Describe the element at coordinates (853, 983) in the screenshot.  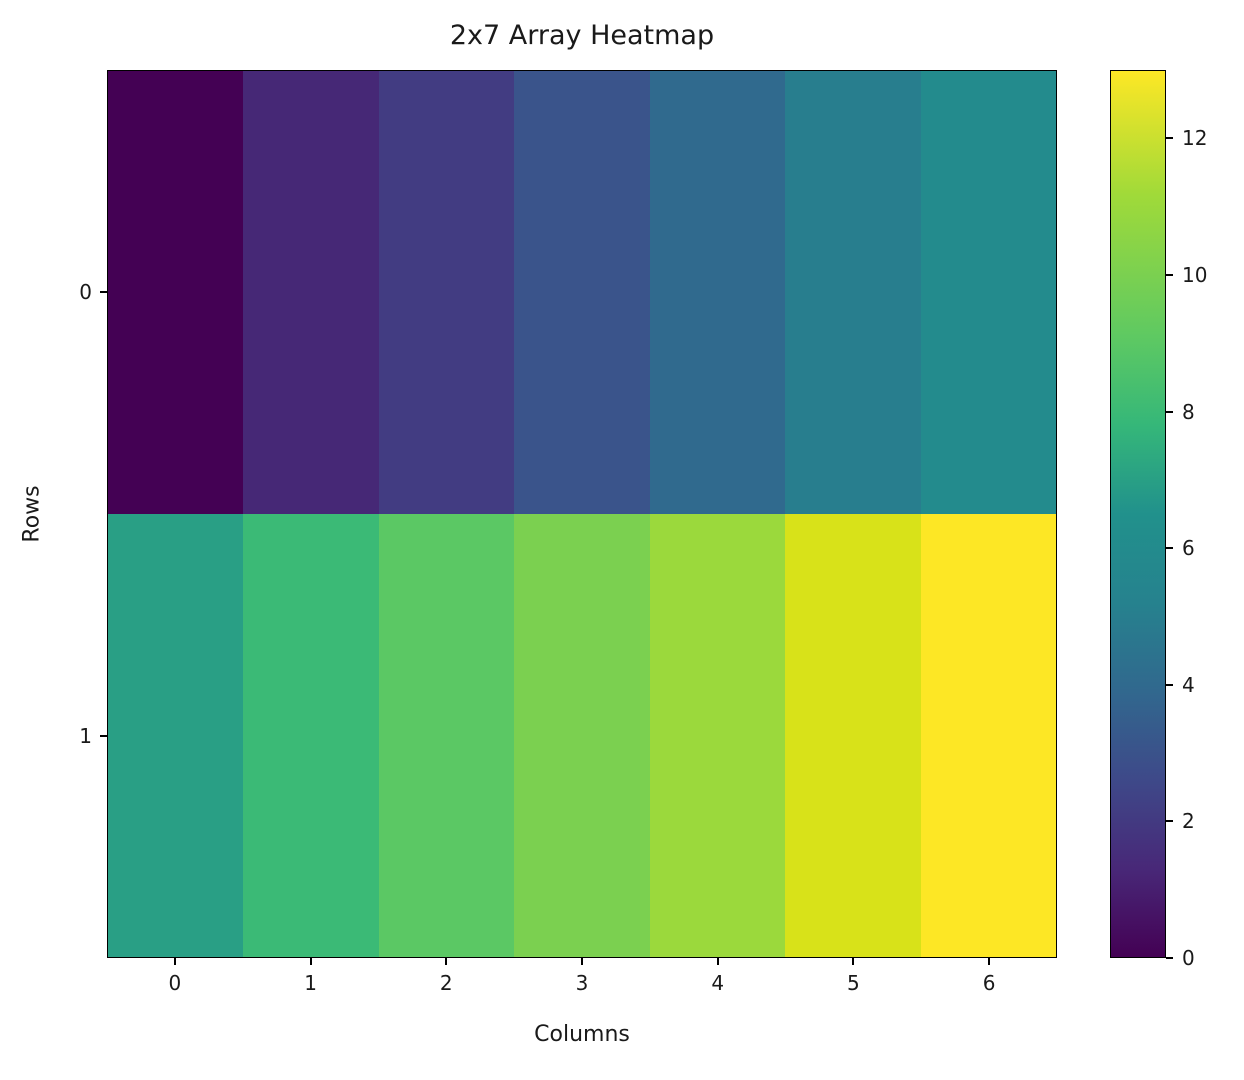
I see `x-tick-label-5: 5` at that location.